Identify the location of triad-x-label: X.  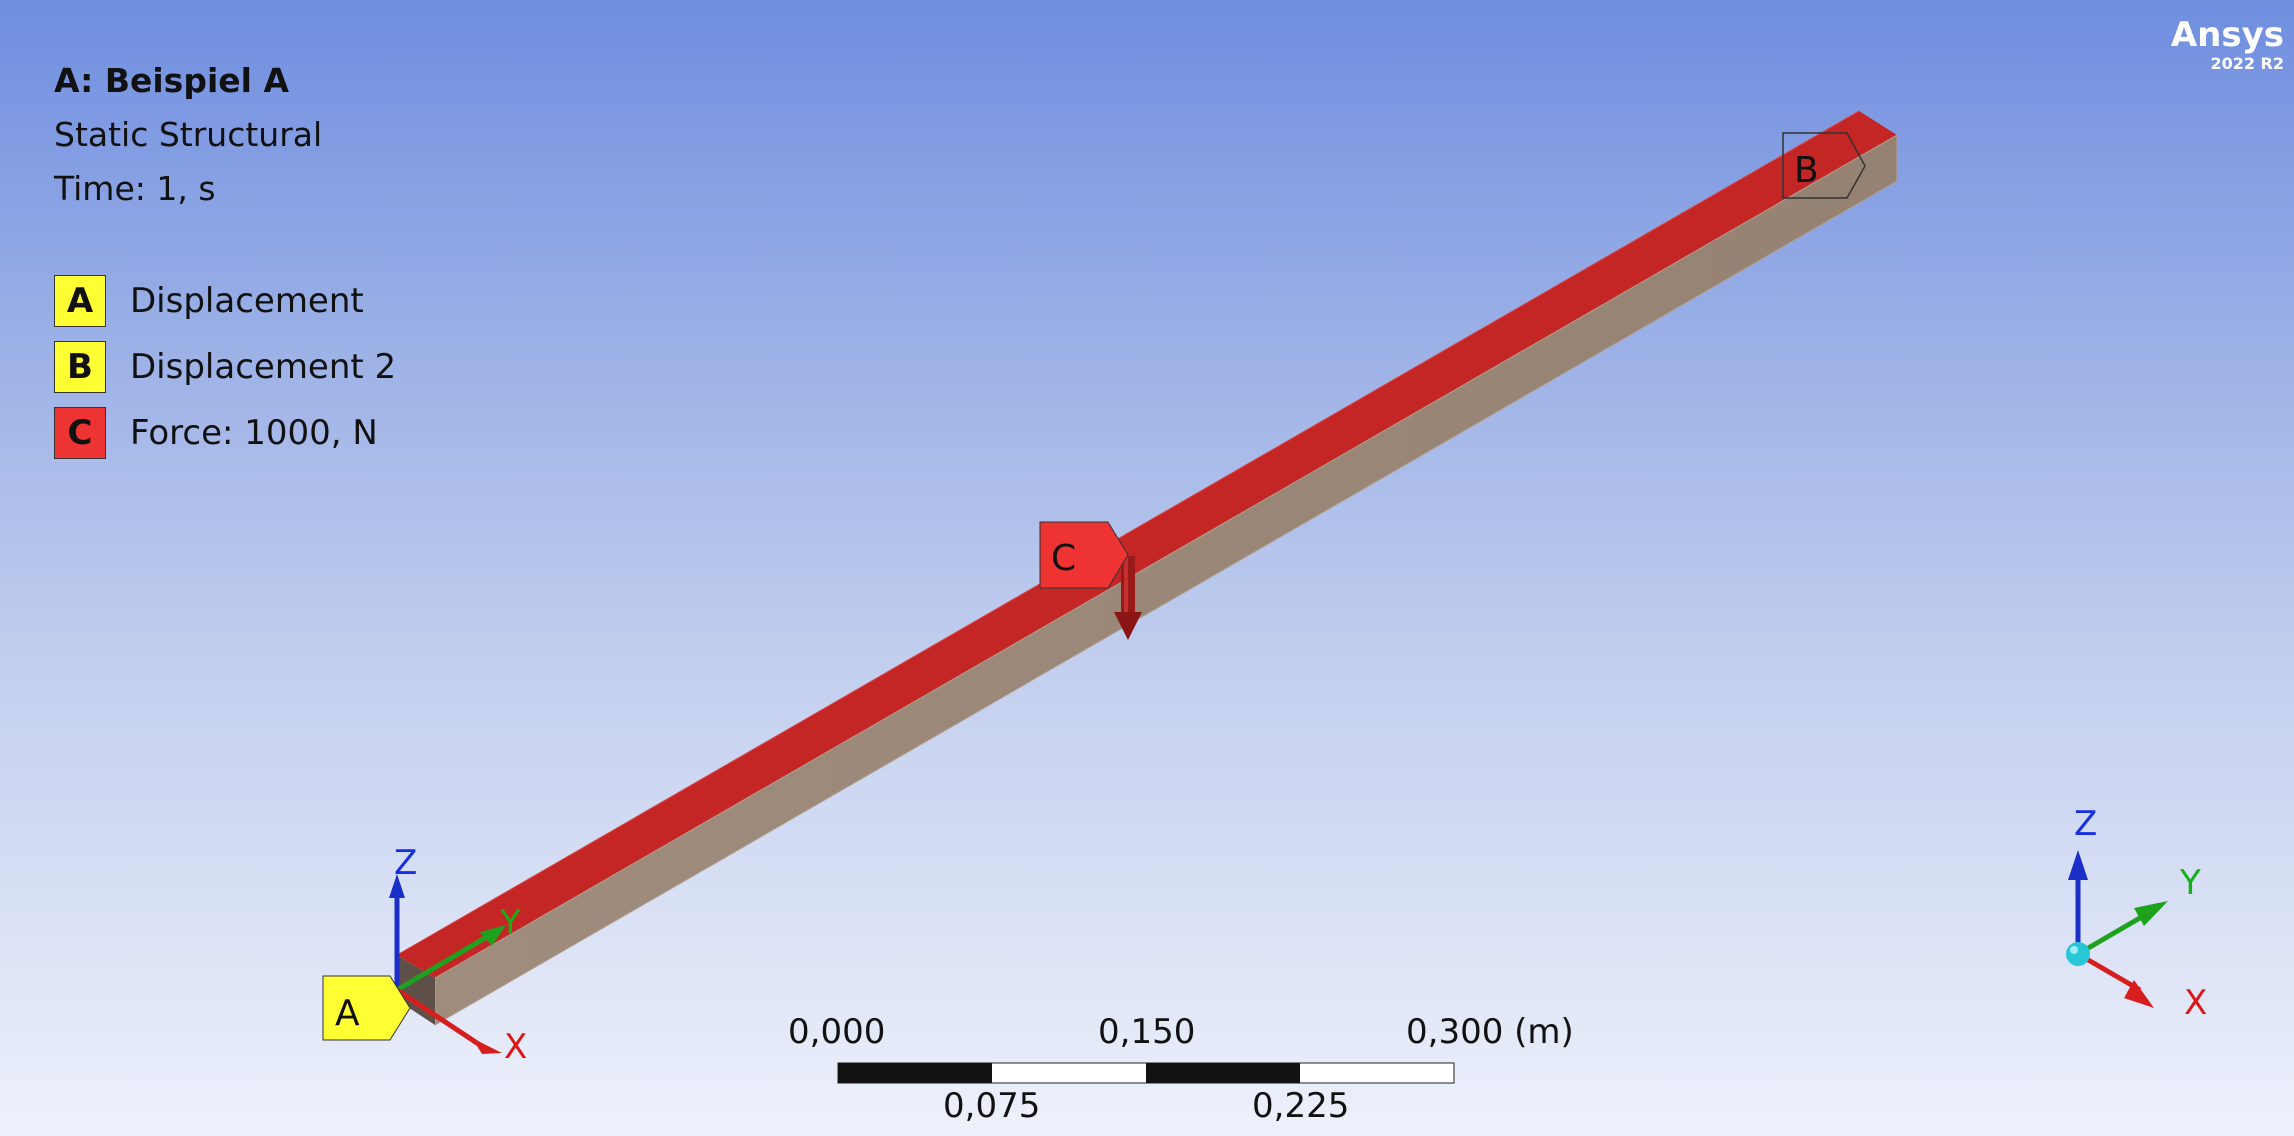
(2195, 1003).